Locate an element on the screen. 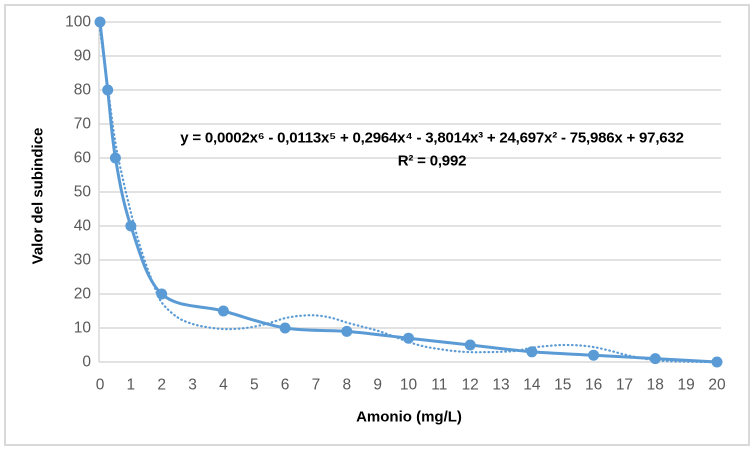 This screenshot has height=452, width=752. x-tick-label-3: 3 is located at coordinates (192, 385).